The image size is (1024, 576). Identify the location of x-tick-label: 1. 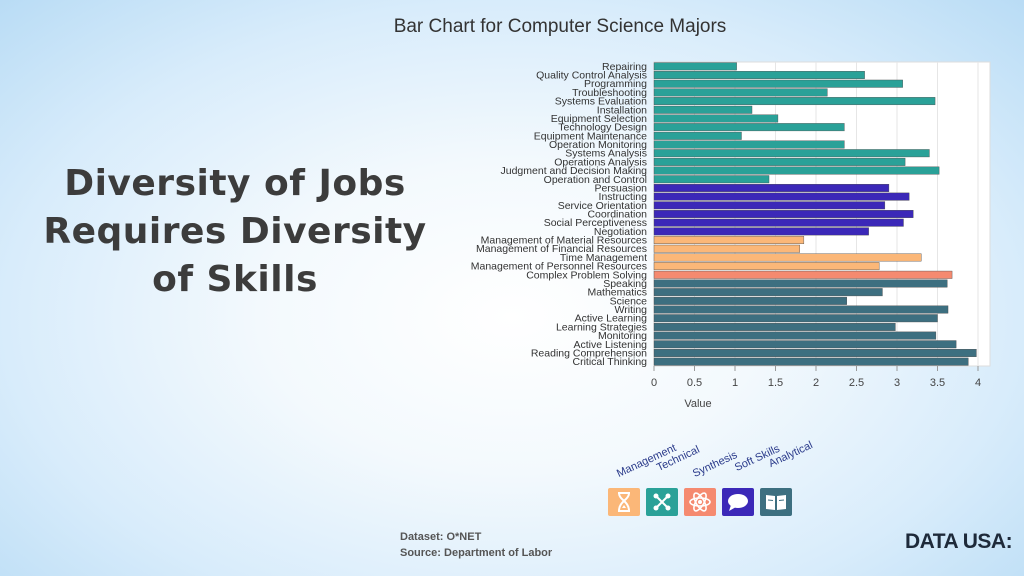
(735, 383).